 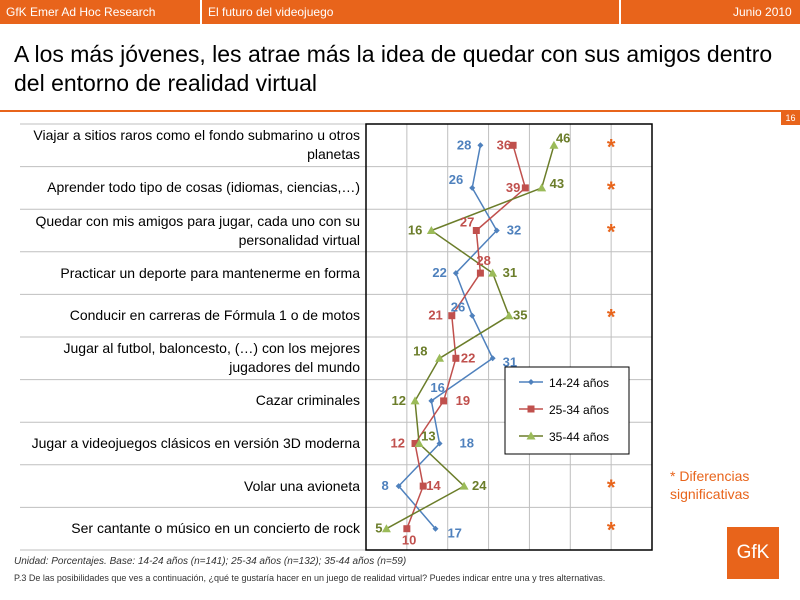 What do you see at coordinates (433, 485) in the screenshot?
I see `data-label: 14` at bounding box center [433, 485].